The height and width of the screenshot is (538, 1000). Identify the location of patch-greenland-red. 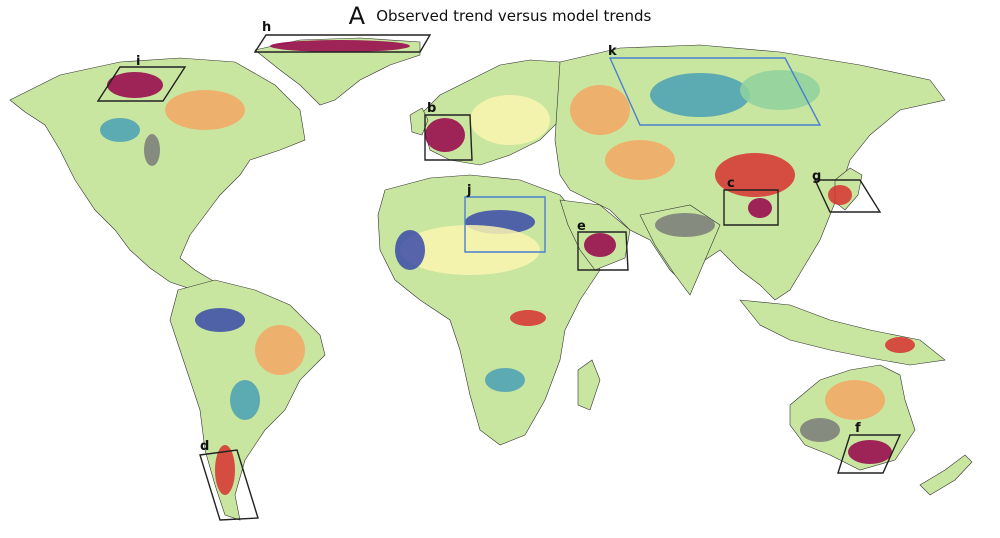
(340, 46).